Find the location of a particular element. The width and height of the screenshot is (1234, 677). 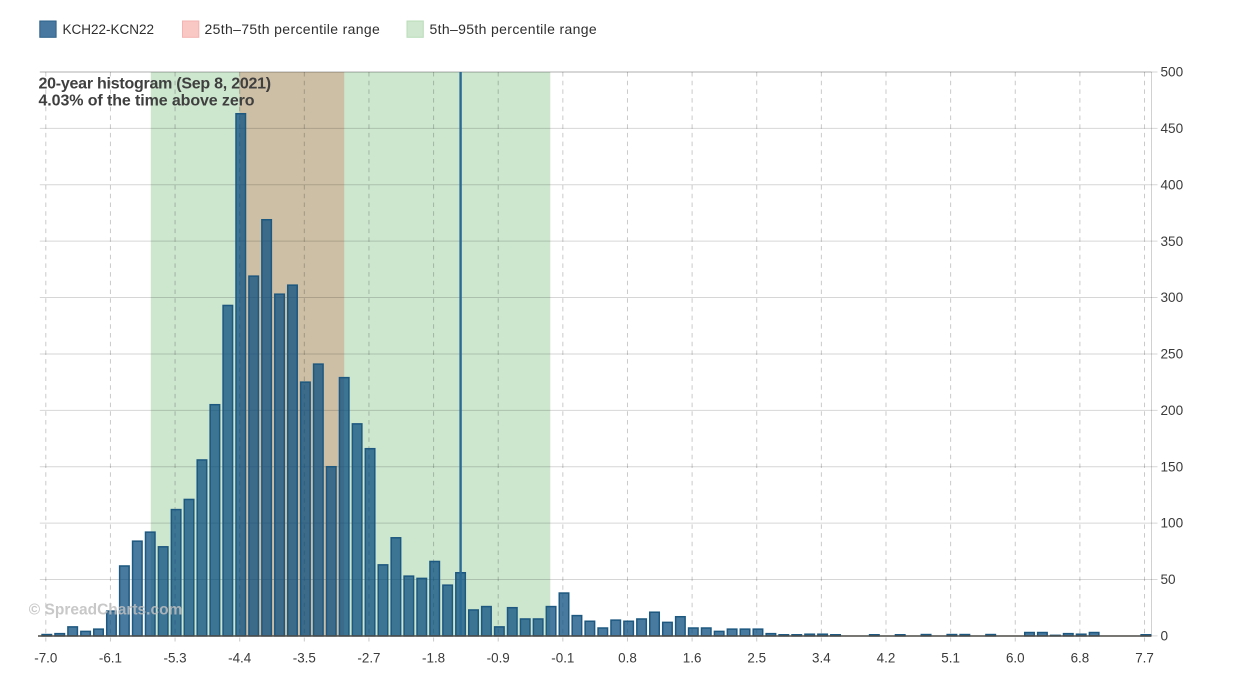

svg-text:20-year histogram (Sep 8, 2021: 20-year histogram (Sep 8, 2021) is located at coordinates (155, 83).